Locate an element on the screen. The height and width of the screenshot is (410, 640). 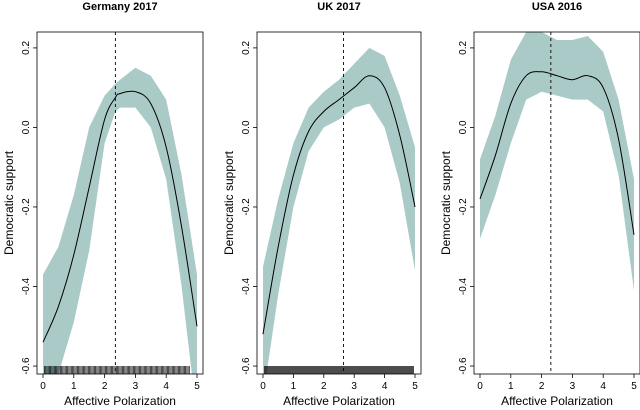
fit-line is located at coordinates (557, 153).